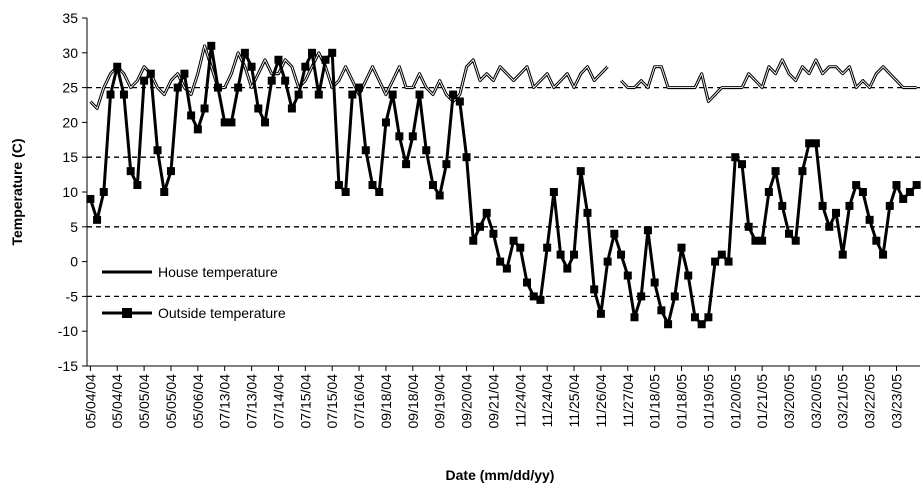 The width and height of the screenshot is (923, 495). I want to click on y-tick-label: -15, so click(68, 366).